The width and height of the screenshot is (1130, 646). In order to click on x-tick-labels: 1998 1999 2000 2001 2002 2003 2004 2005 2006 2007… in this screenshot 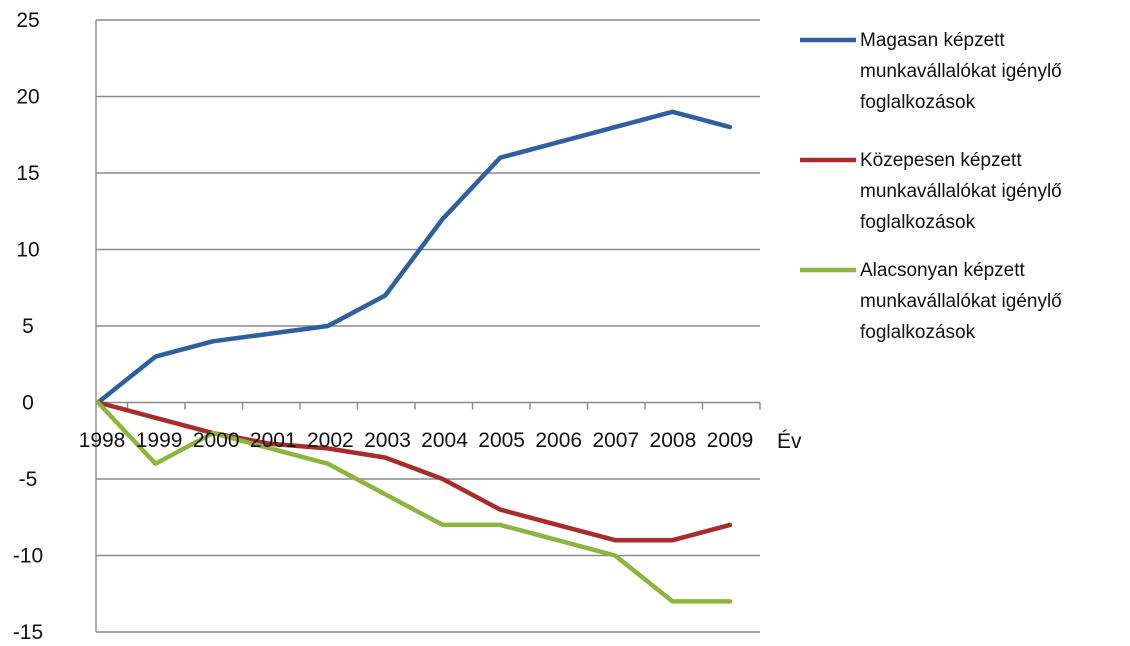, I will do `click(416, 440)`.